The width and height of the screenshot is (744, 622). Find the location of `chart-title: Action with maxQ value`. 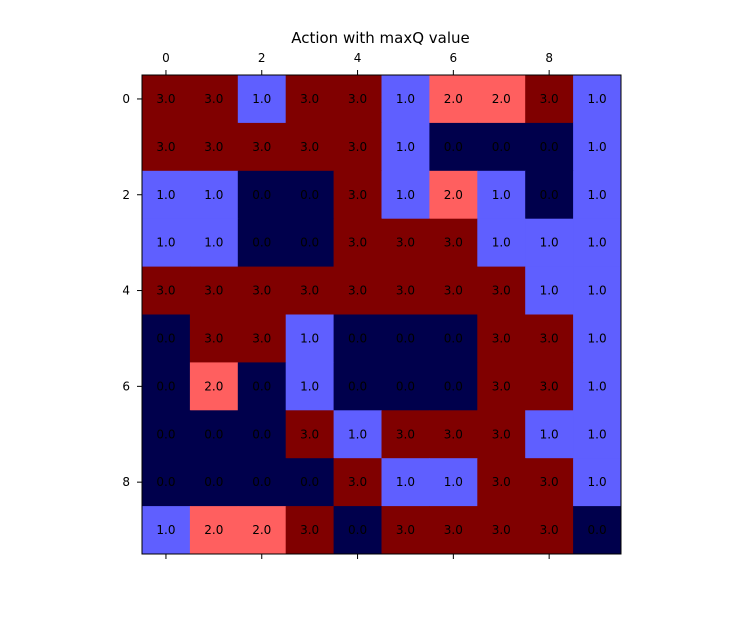

chart-title: Action with maxQ value is located at coordinates (380, 38).